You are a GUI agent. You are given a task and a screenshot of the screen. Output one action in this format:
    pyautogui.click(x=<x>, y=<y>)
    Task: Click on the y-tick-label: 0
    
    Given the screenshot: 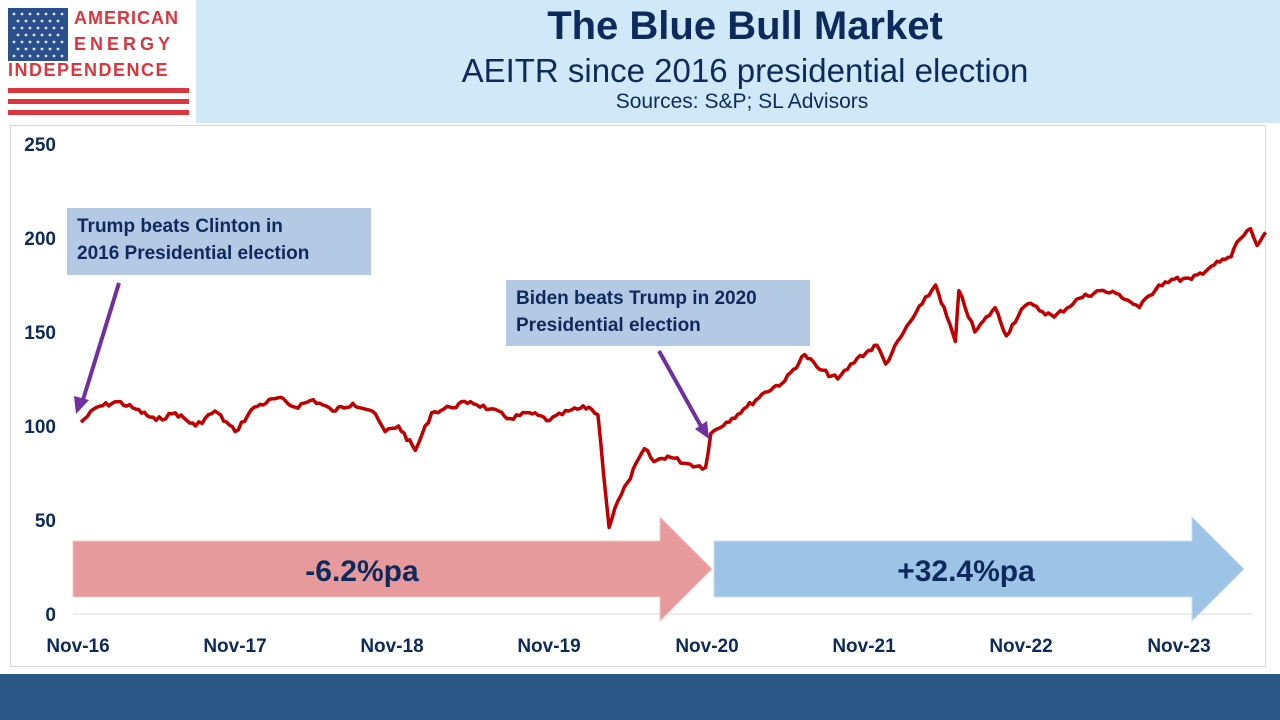 What is the action you would take?
    pyautogui.click(x=50, y=615)
    